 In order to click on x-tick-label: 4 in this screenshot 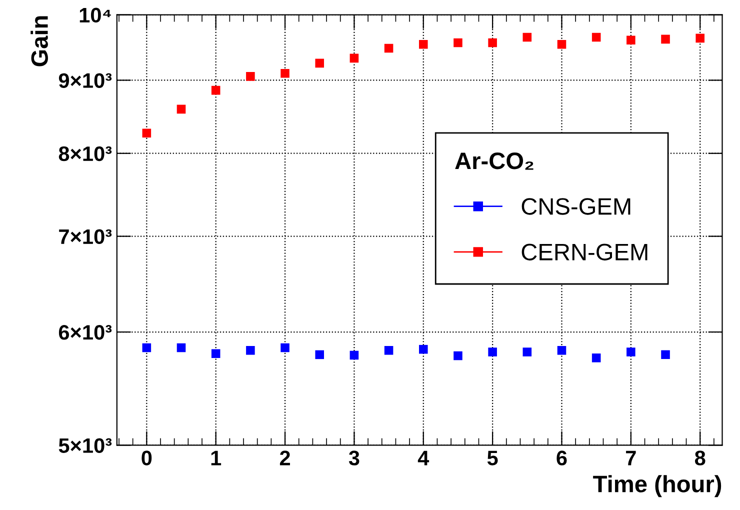, I will do `click(424, 458)`.